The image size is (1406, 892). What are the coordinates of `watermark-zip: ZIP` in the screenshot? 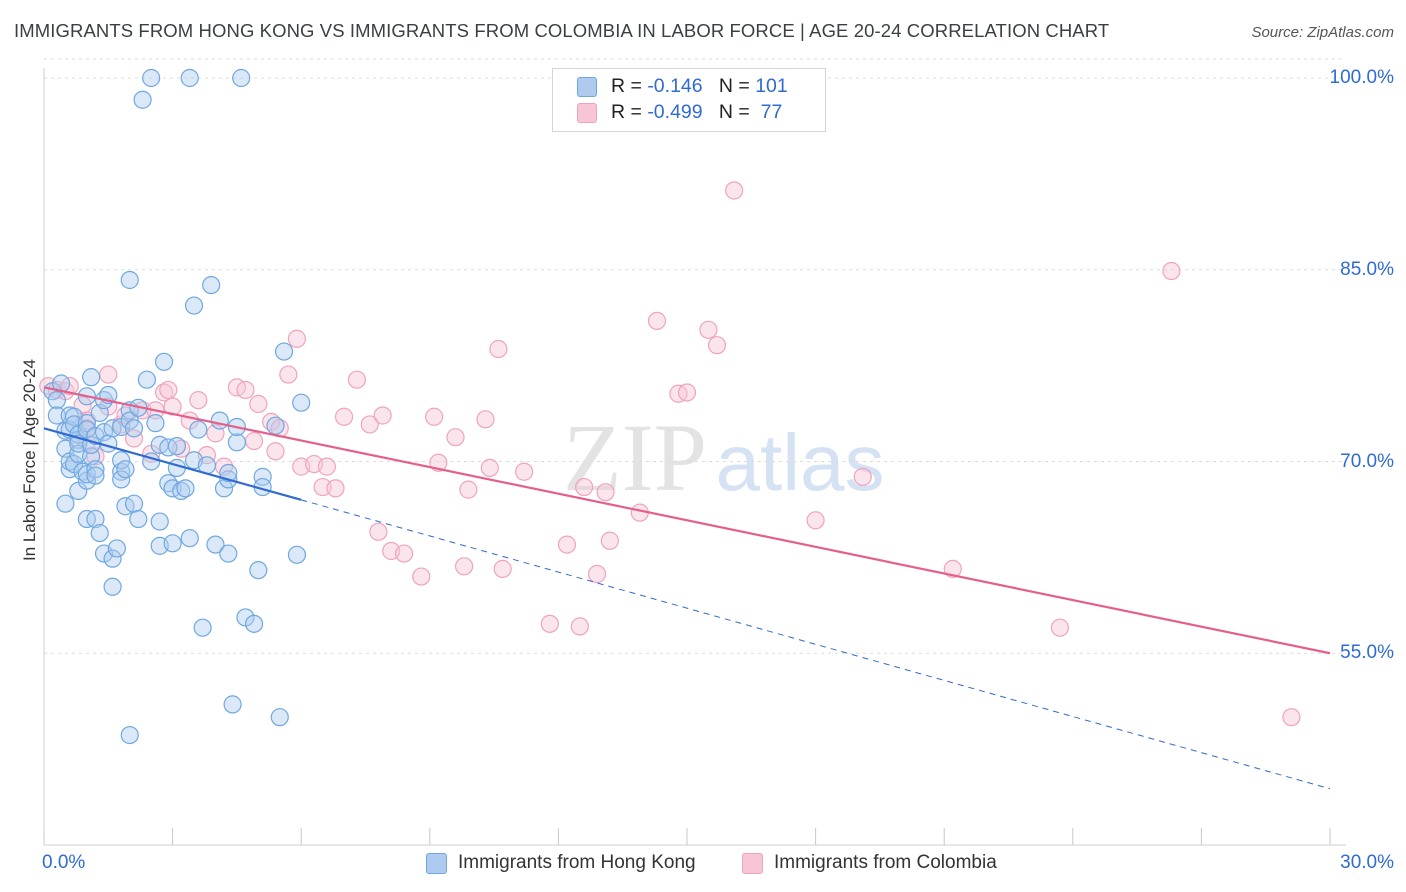 It's located at (635, 457).